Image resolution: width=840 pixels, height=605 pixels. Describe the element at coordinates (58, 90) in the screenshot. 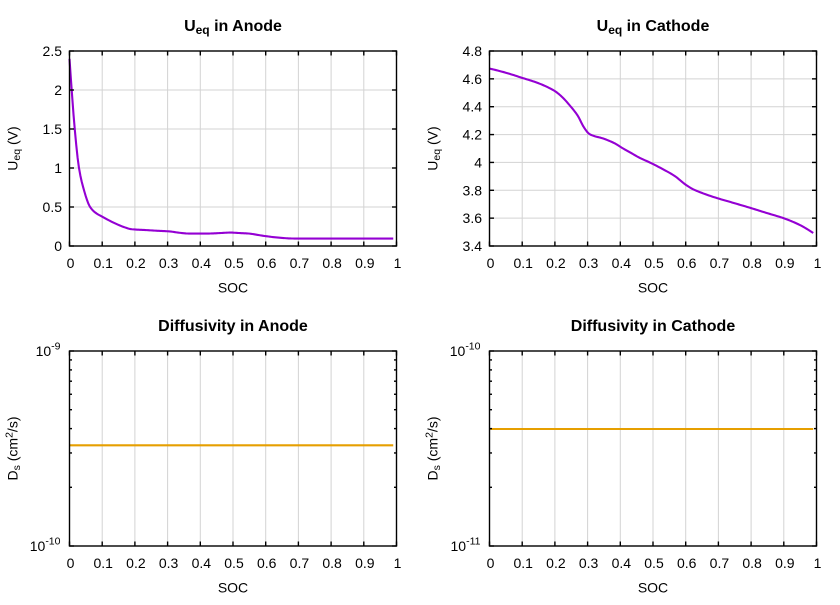

I see `svg-text: 2` at that location.